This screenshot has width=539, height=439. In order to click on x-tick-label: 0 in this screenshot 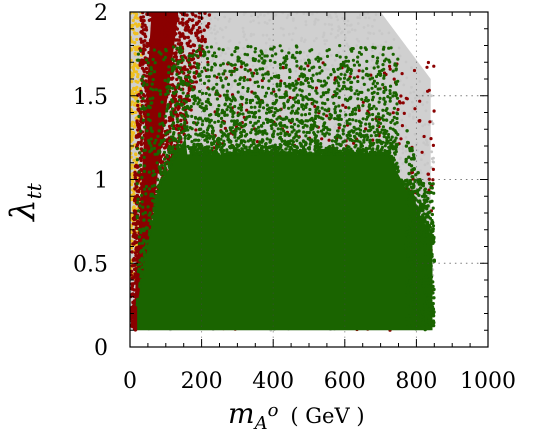, I will do `click(130, 381)`.